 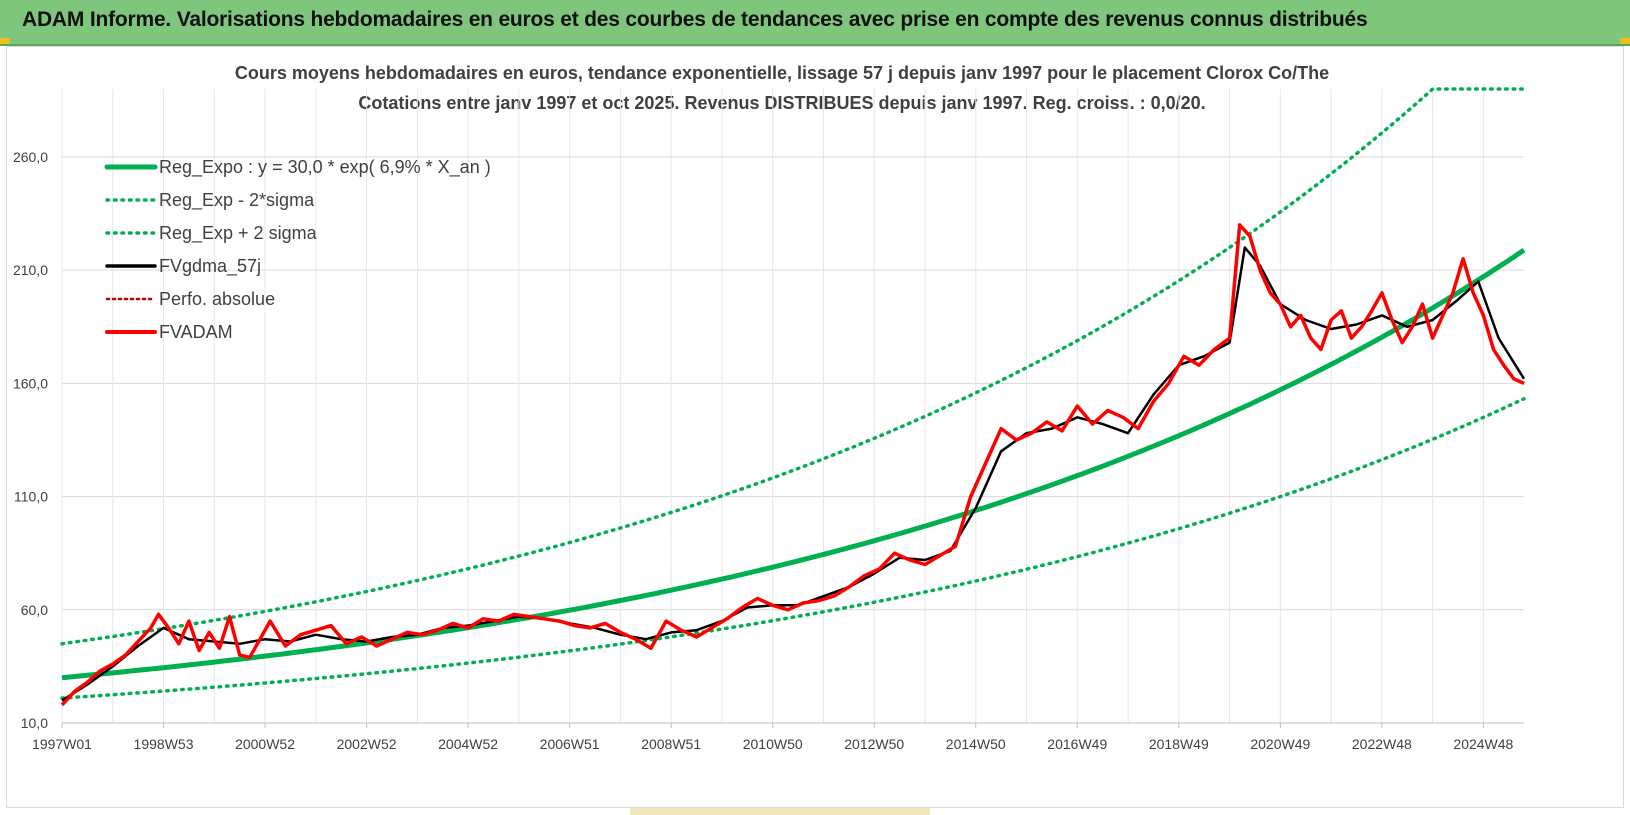 What do you see at coordinates (1382, 744) in the screenshot?
I see `x-tick-label: 2022W48` at bounding box center [1382, 744].